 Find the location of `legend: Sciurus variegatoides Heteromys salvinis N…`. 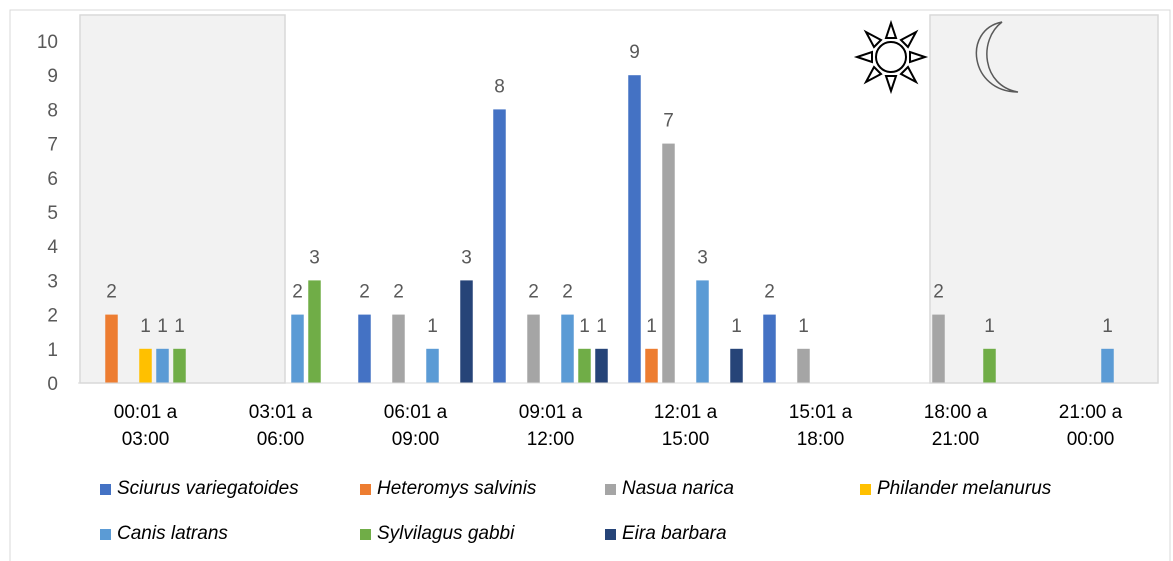

legend: Sciurus variegatoides Heteromys salvinis N… is located at coordinates (630, 518).